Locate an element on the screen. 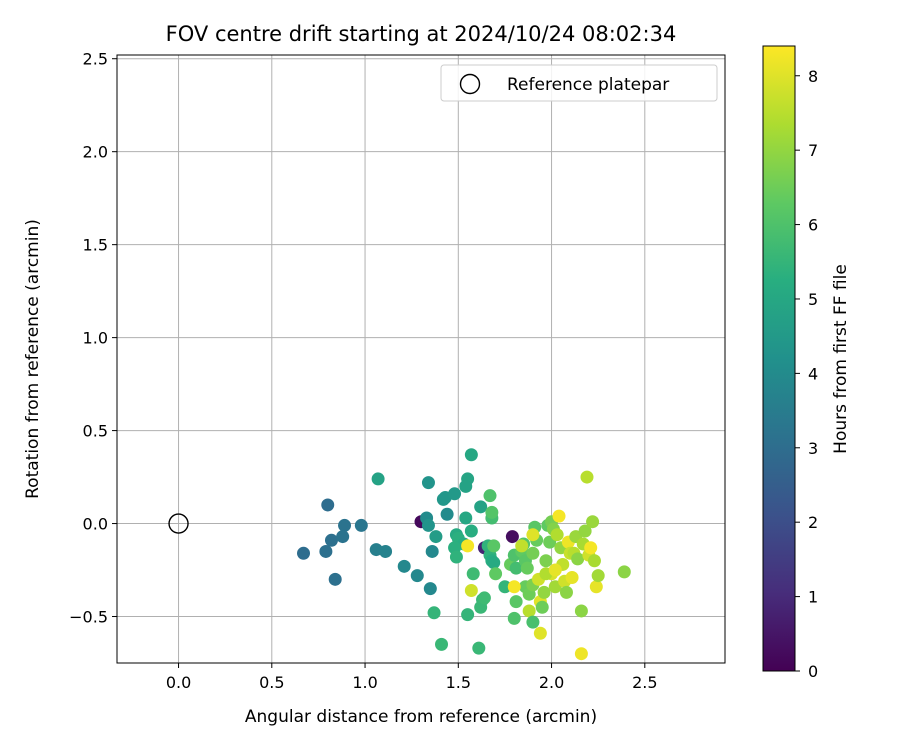 The height and width of the screenshot is (750, 900). x-tick-label-1: 0.5 is located at coordinates (271, 682).